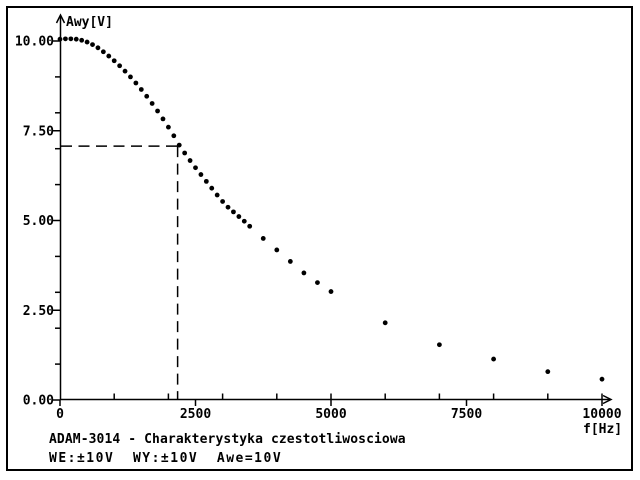 The width and height of the screenshot is (640, 480). Describe the element at coordinates (60, 414) in the screenshot. I see `x-tick-label: 0` at that location.